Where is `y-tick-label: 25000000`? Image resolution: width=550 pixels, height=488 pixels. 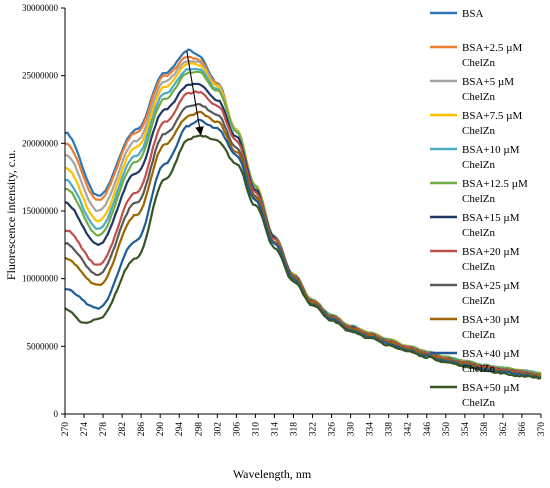
y-tick-label: 25000000 is located at coordinates (40, 76).